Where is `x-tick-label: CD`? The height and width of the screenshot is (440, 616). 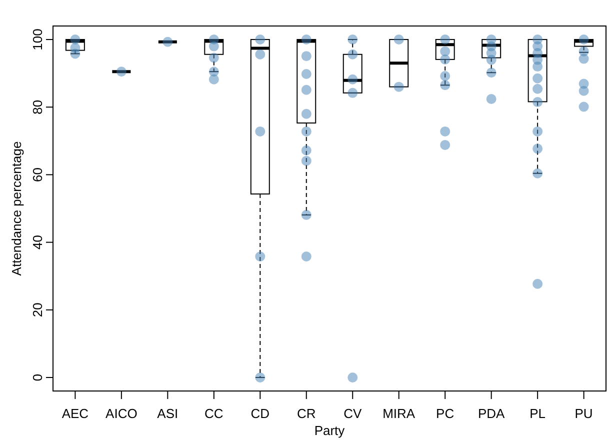 x-tick-label: CD is located at coordinates (260, 413).